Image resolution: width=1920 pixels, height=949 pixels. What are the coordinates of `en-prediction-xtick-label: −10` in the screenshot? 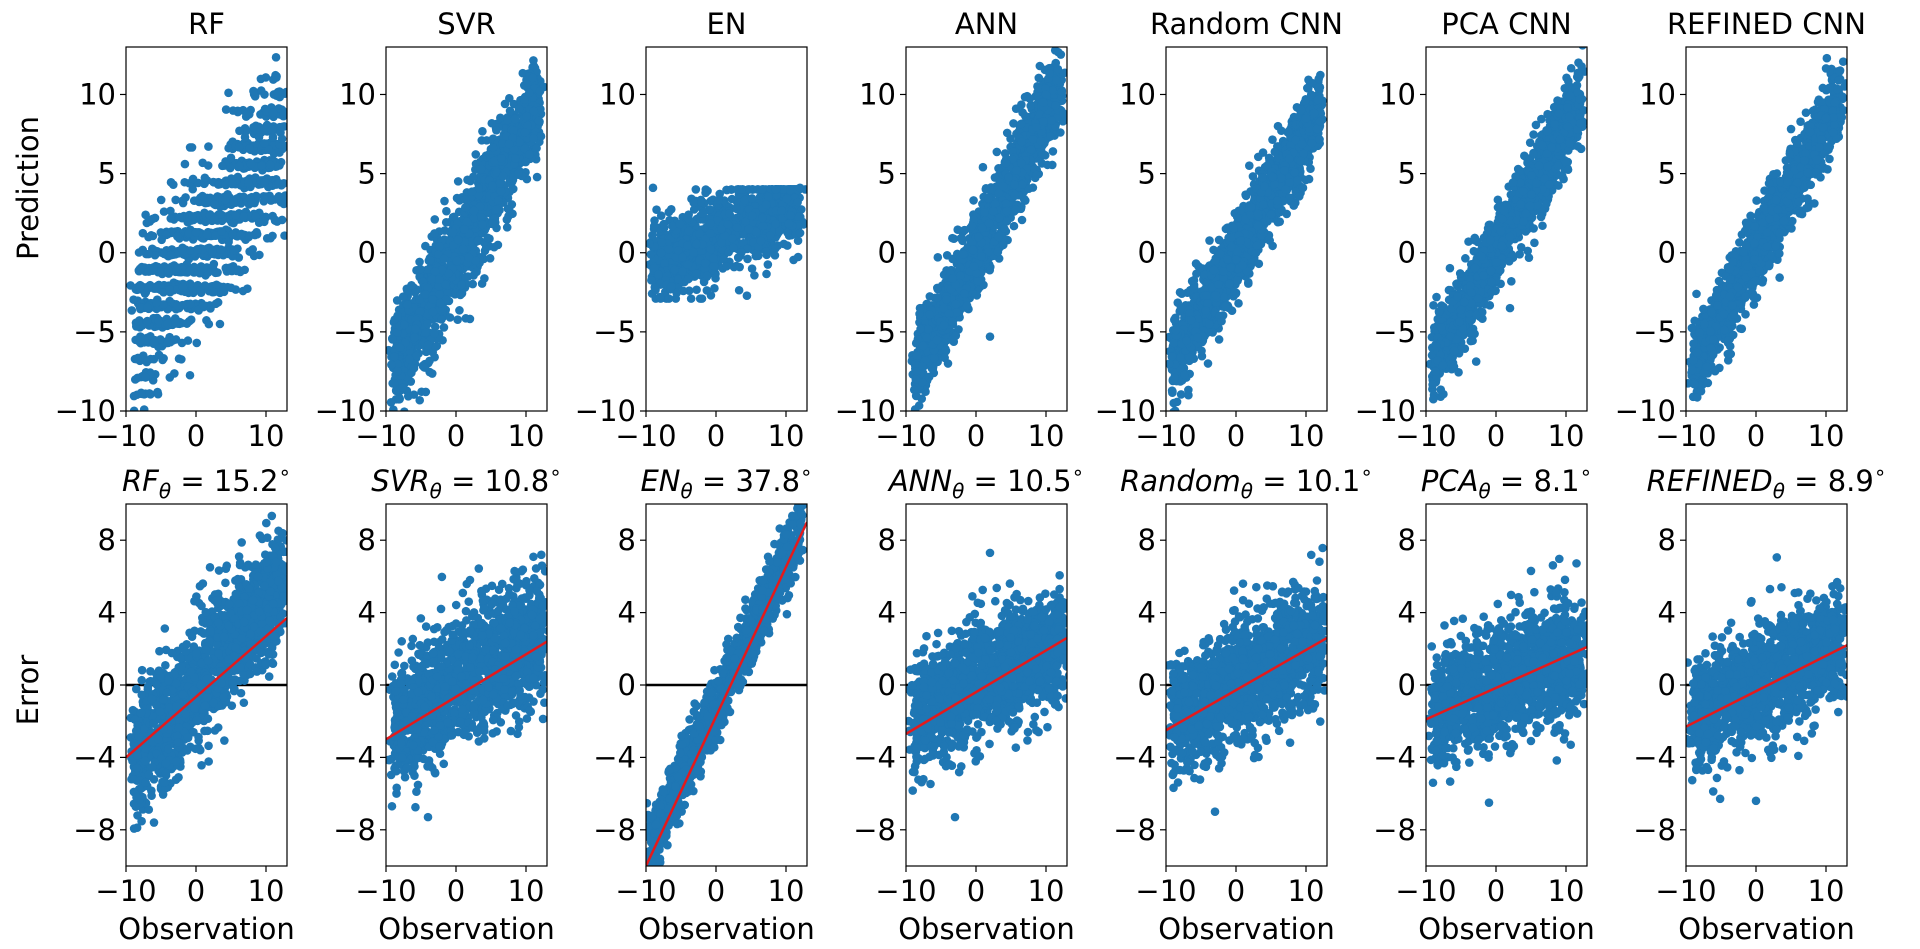 It's located at (645, 436).